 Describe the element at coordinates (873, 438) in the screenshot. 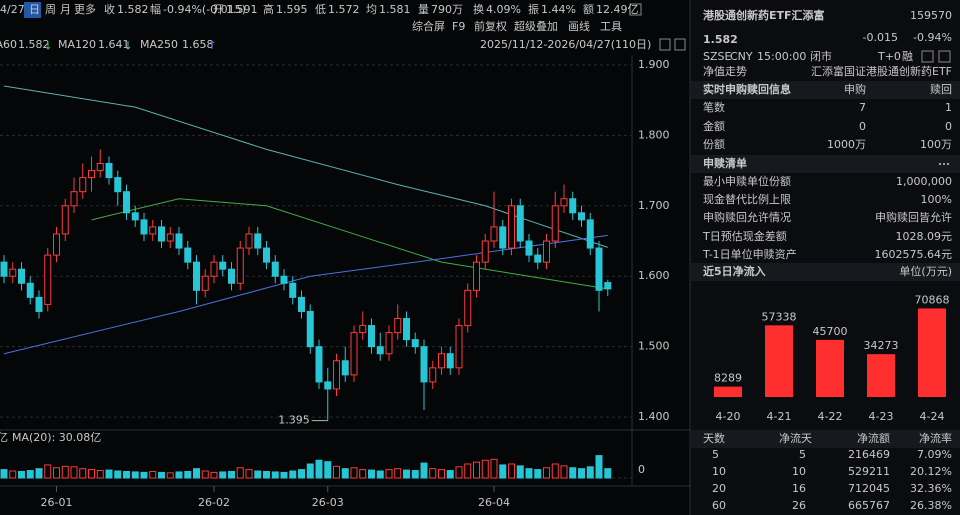

I see `column-header: 净流额` at that location.